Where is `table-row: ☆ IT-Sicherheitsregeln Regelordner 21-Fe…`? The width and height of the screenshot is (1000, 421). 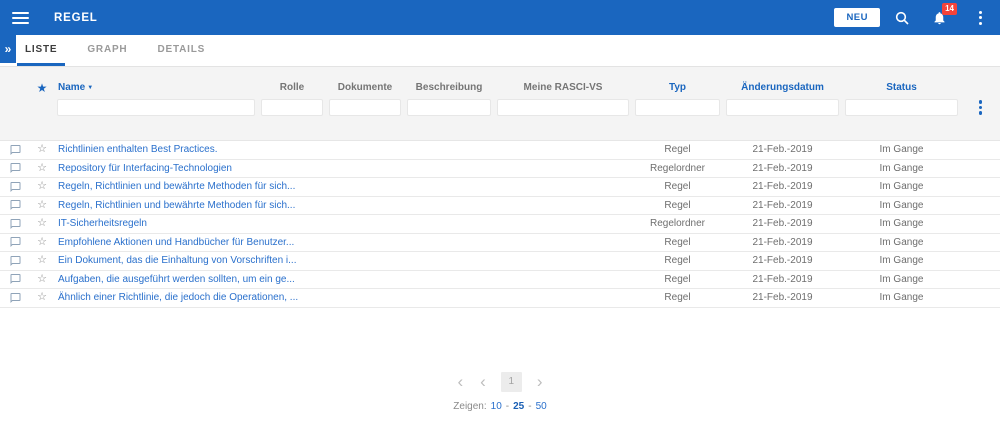 table-row: ☆ IT-Sicherheitsregeln Regelordner 21-Fe… is located at coordinates (500, 224).